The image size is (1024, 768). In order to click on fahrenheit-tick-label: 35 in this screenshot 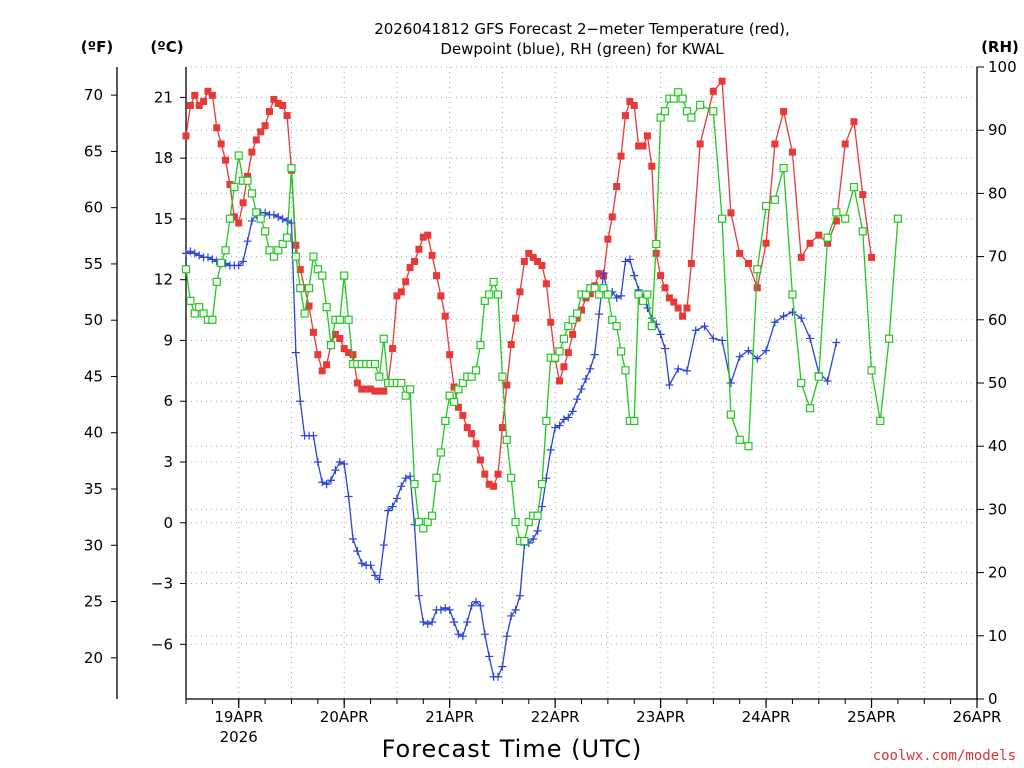, I will do `click(93, 489)`.